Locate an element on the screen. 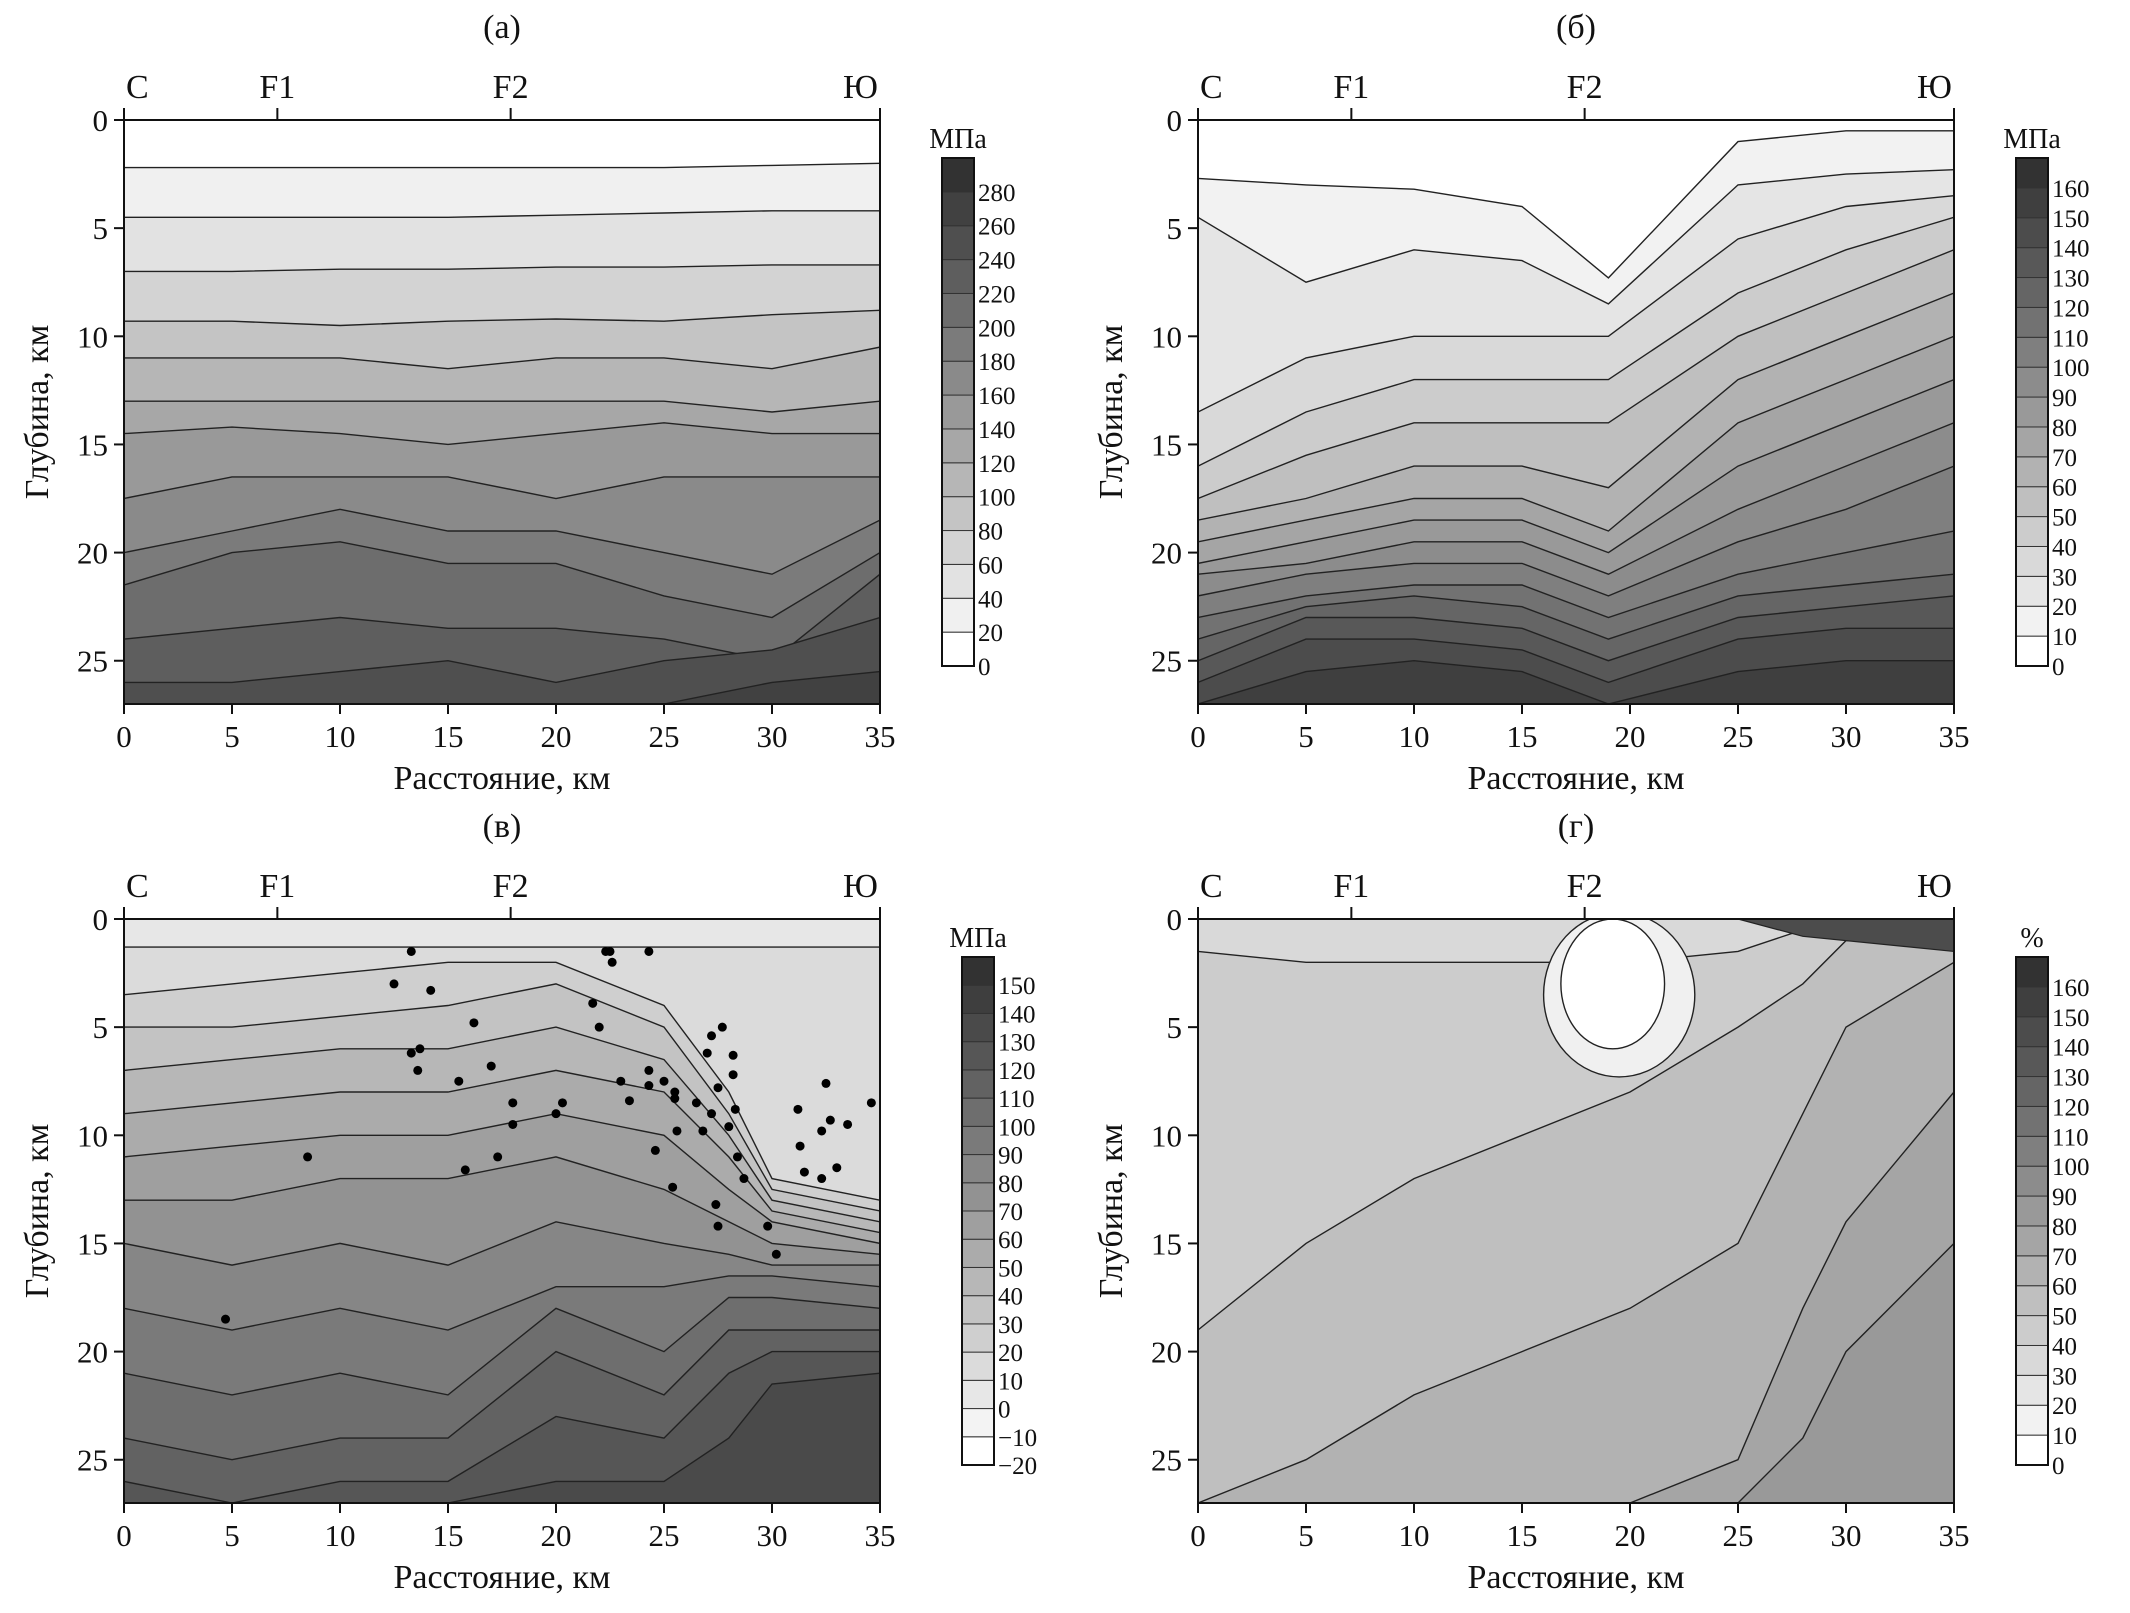 The image size is (2130, 1613). colorbar-label: 220 is located at coordinates (997, 294).